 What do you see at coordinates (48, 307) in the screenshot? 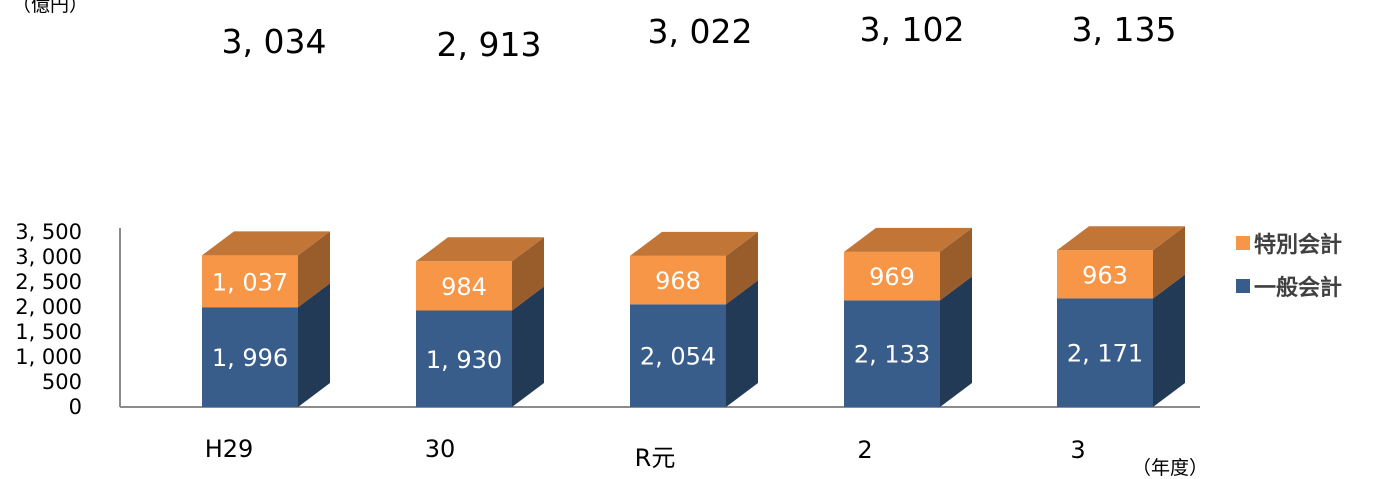
I see `y-tick-label: 2, 000` at bounding box center [48, 307].